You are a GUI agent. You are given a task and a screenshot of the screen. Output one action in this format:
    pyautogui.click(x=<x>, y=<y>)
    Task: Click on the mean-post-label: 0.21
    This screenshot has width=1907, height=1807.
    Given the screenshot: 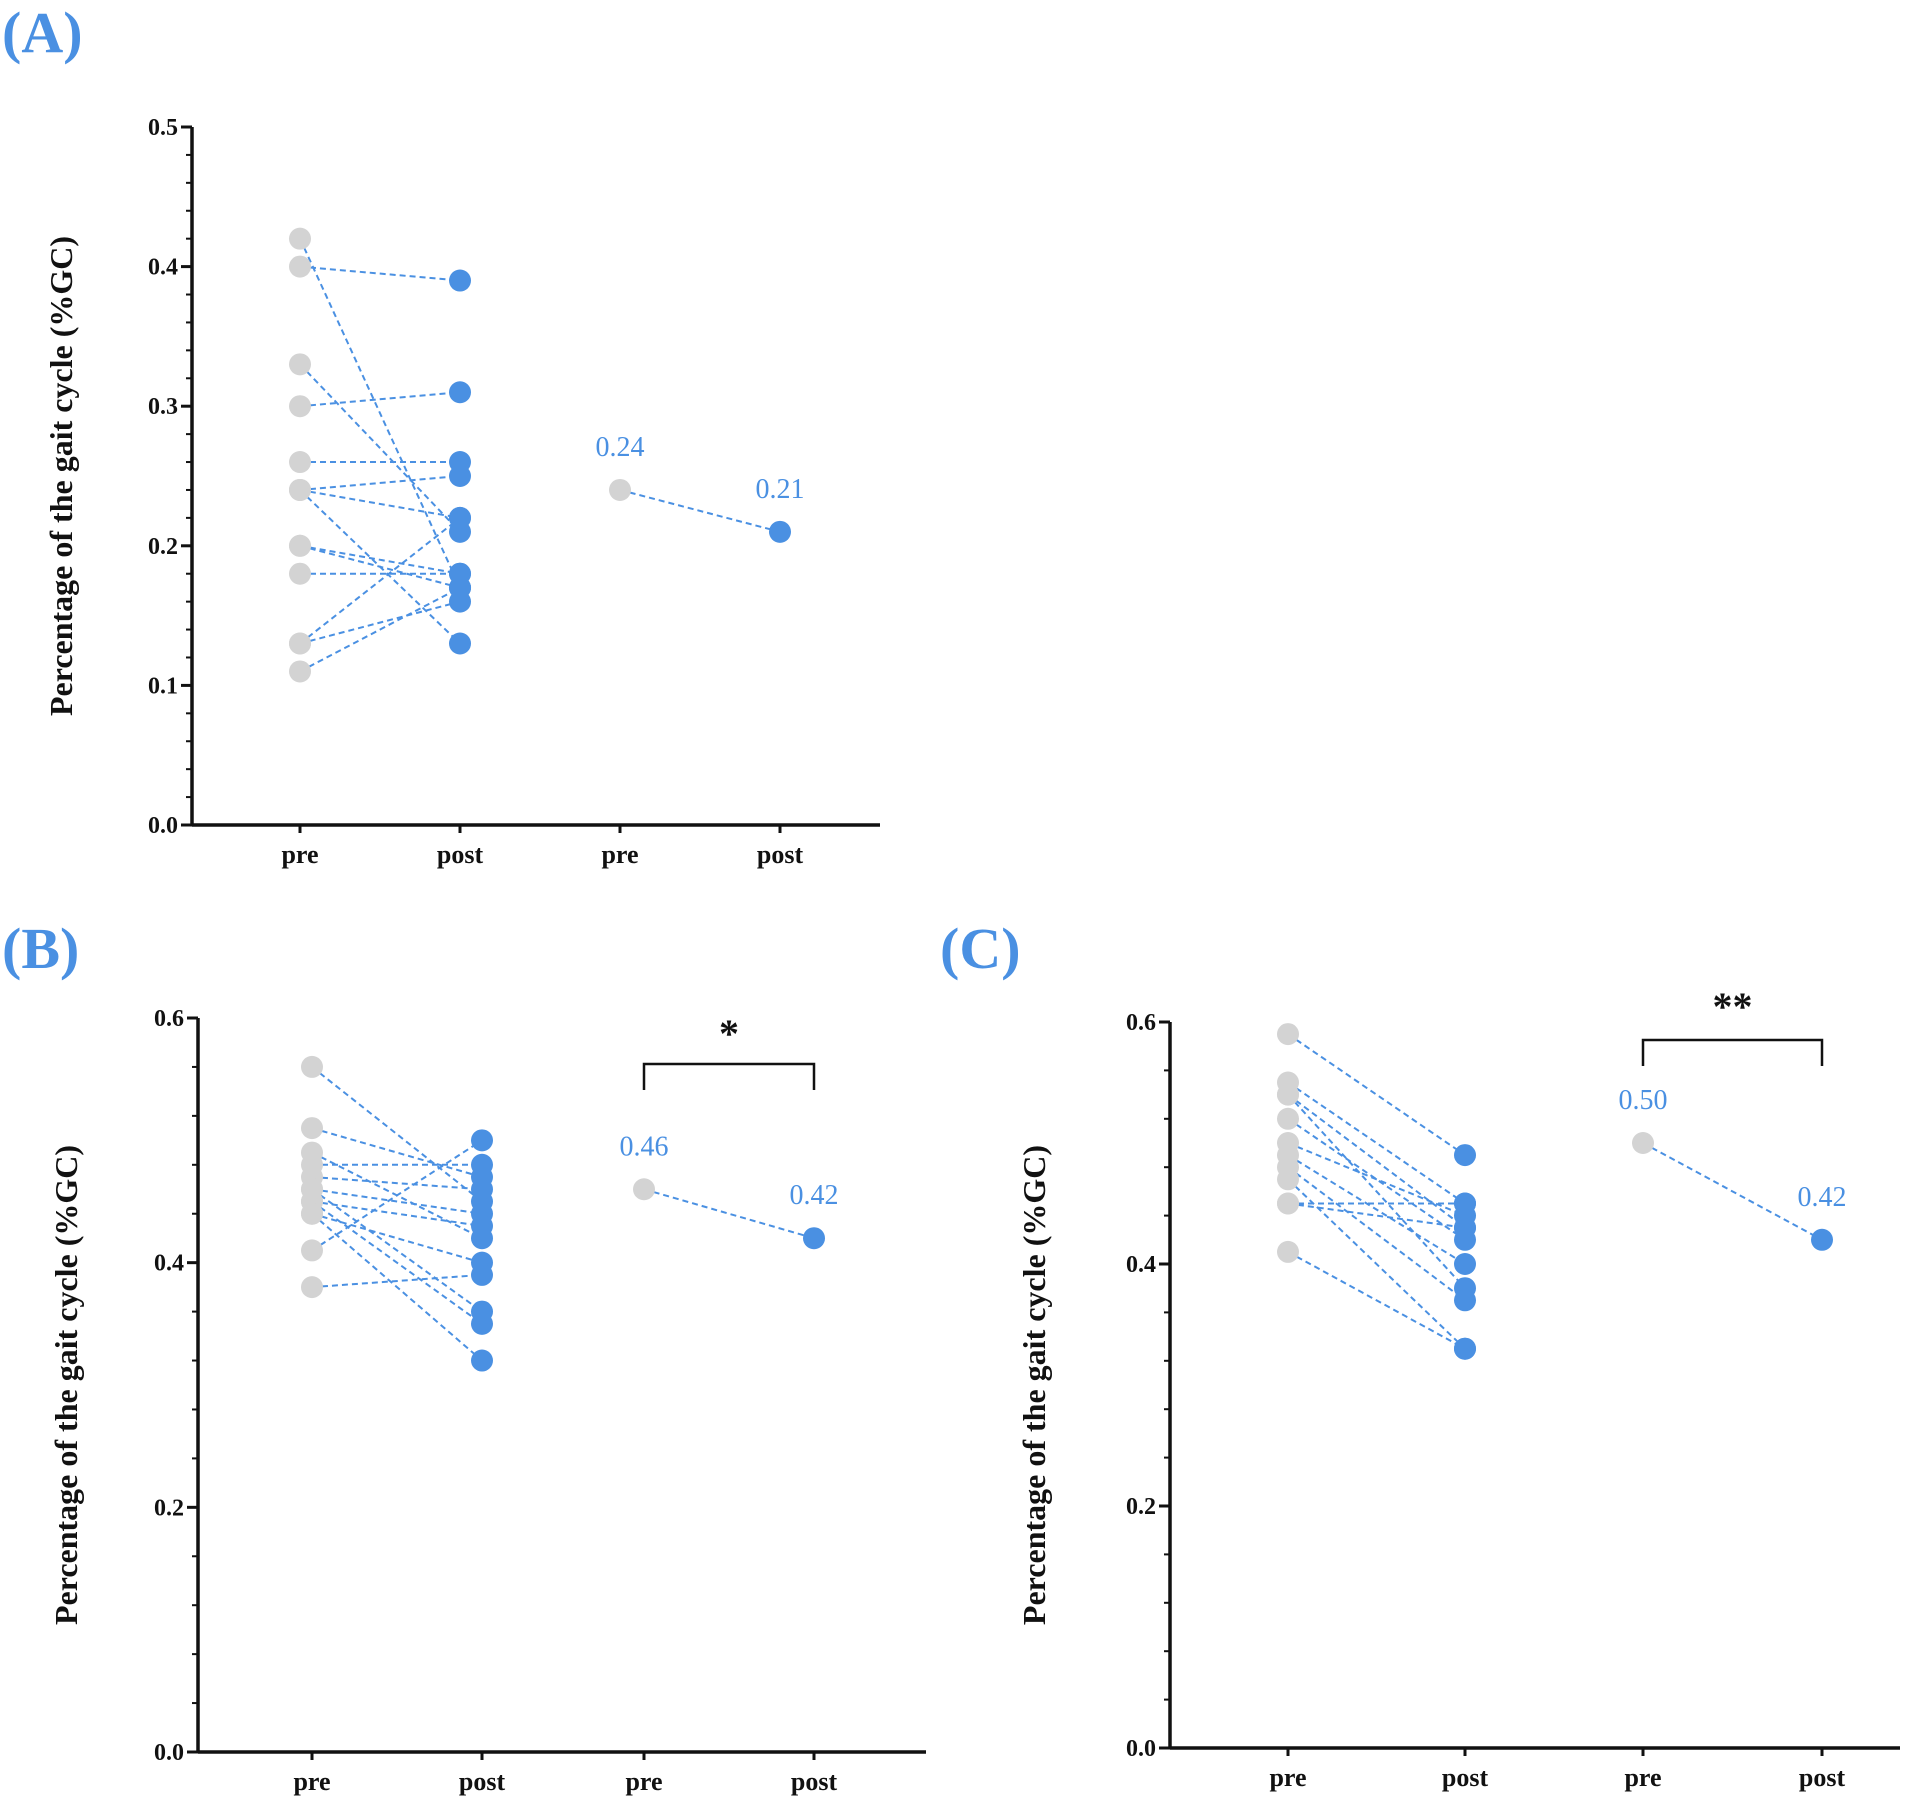 What is the action you would take?
    pyautogui.click(x=780, y=489)
    